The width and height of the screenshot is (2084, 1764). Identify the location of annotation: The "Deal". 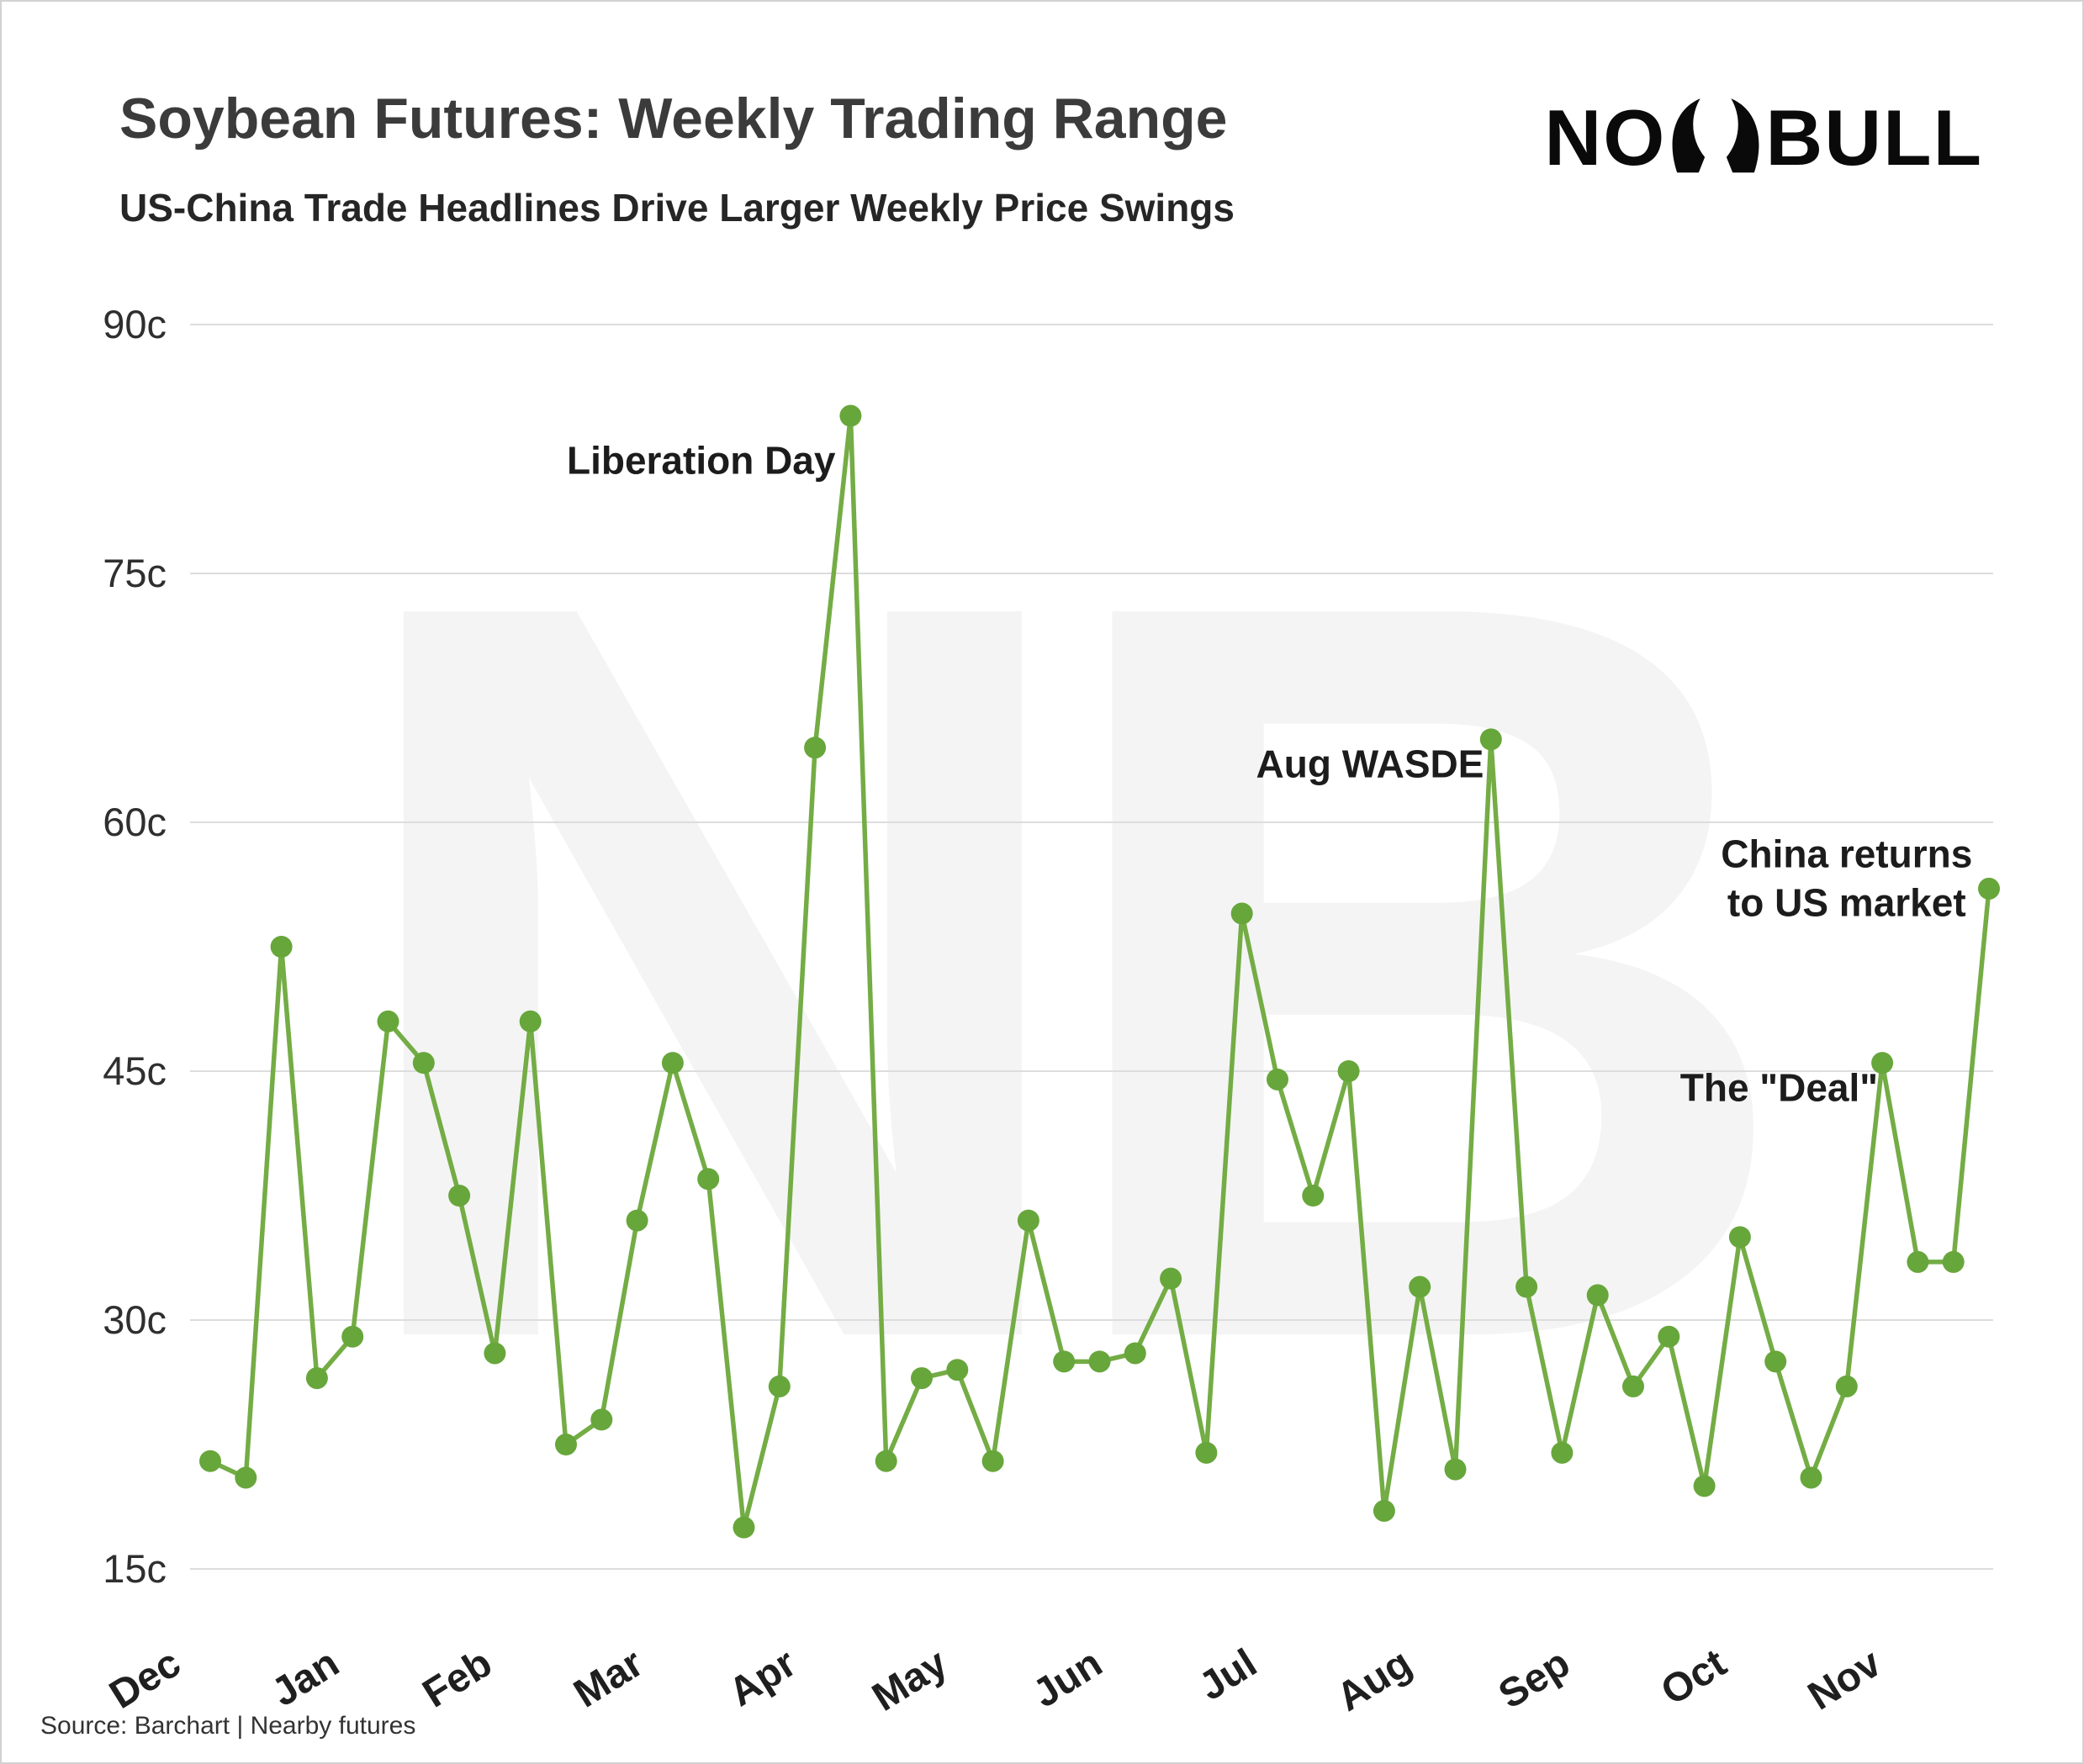
(1779, 1088).